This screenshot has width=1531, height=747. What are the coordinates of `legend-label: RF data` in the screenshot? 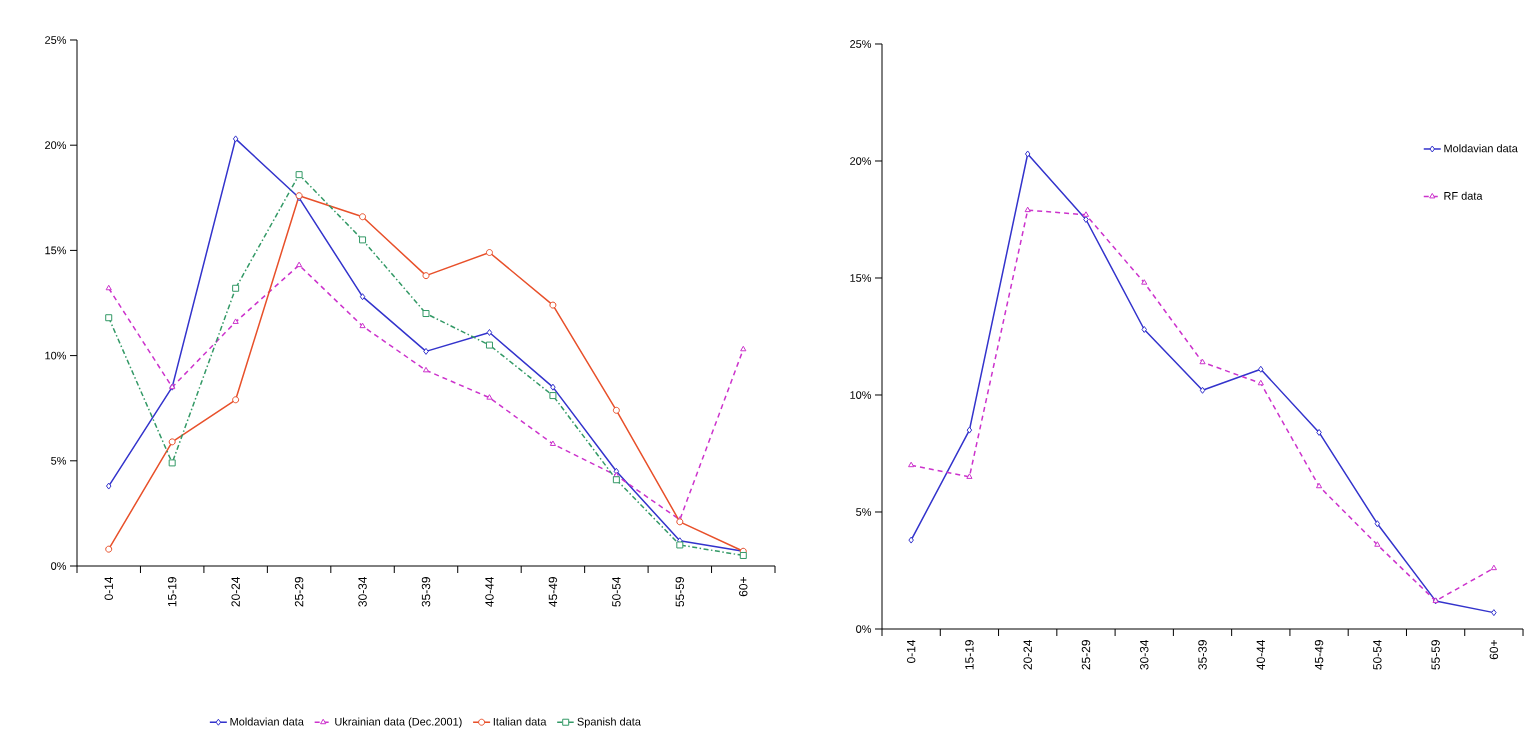 It's located at (1463, 195).